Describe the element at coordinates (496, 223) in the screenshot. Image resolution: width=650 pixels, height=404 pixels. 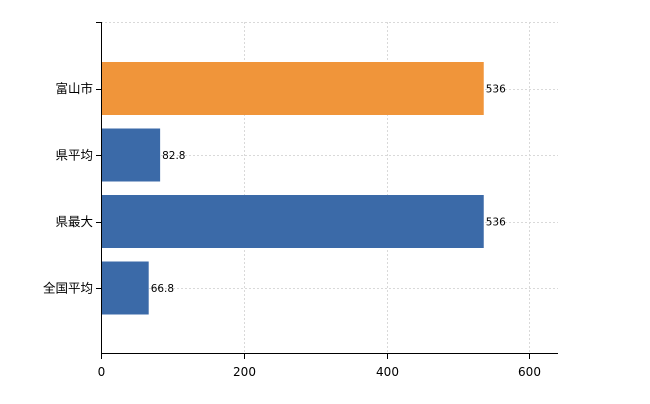
I see `data-label-2: 536` at that location.